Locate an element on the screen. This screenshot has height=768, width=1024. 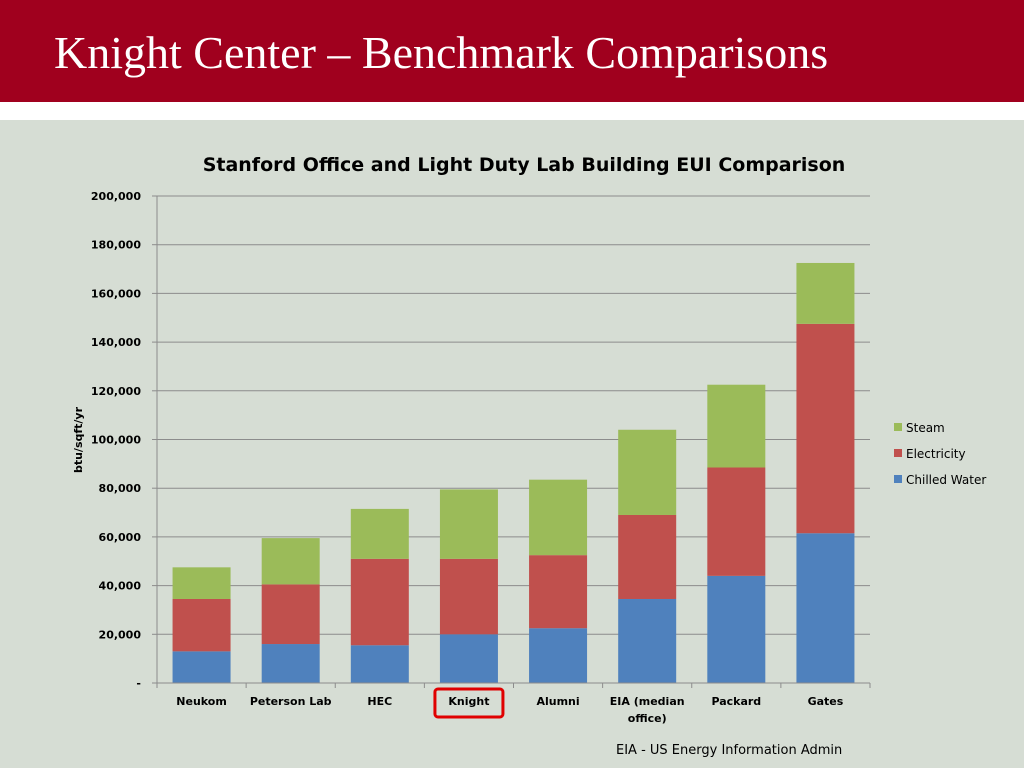
slide-title: Knight Center – Benchmark Comparisons is located at coordinates (441, 52).